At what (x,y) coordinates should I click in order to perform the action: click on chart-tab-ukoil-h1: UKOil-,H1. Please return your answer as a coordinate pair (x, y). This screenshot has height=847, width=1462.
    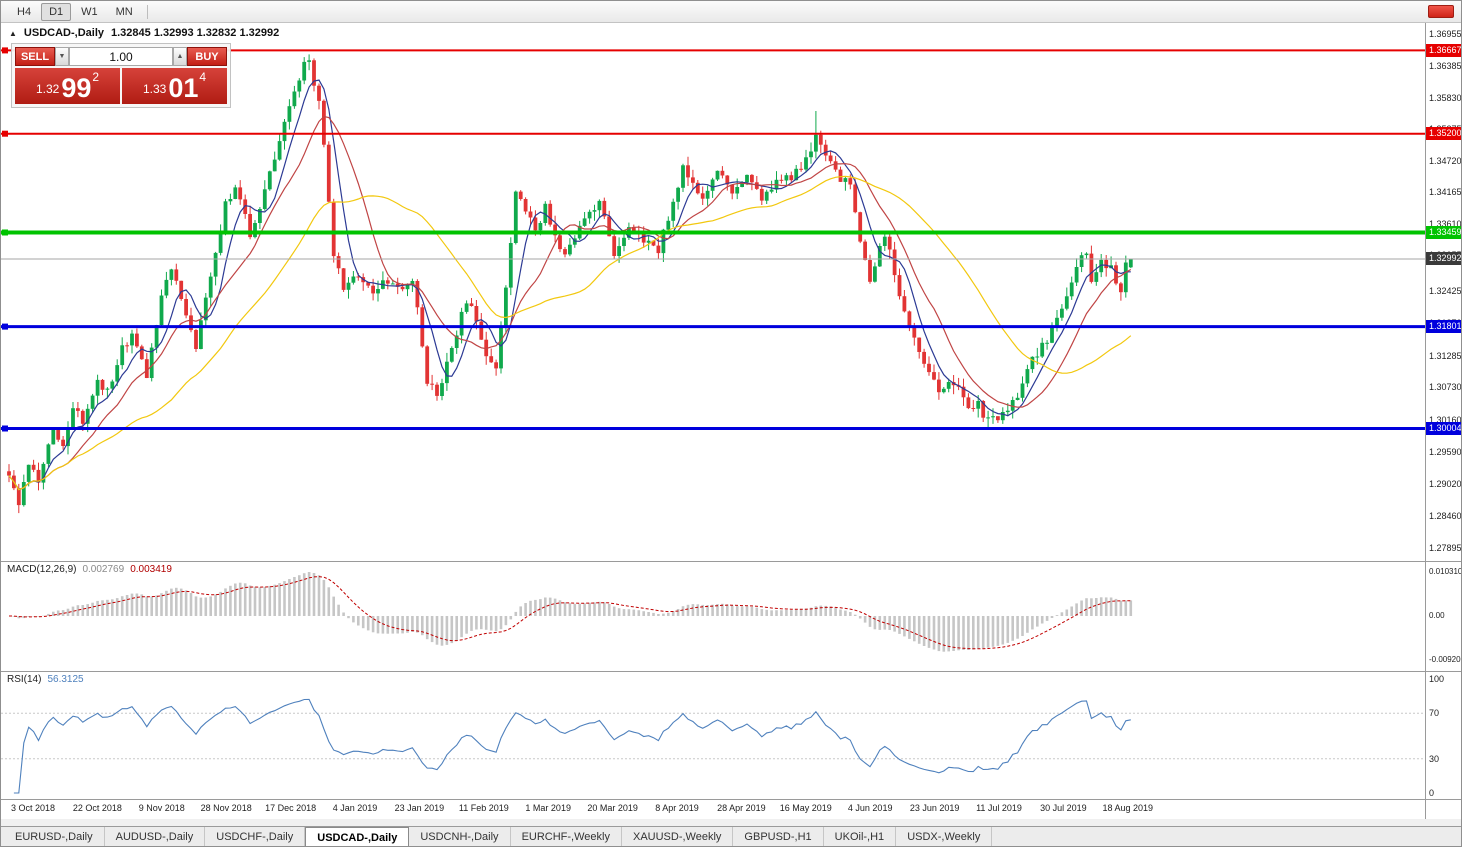
    Looking at the image, I should click on (860, 836).